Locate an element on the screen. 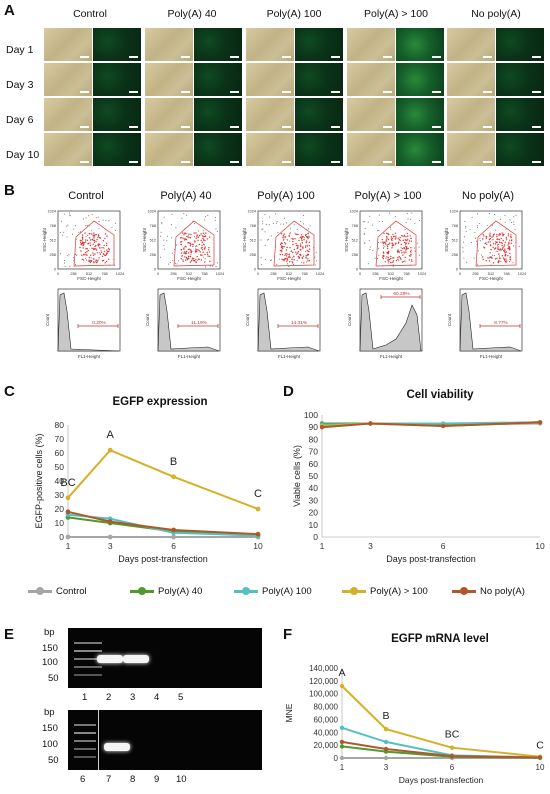  scatter-x-tick: 768 is located at coordinates (406, 274).